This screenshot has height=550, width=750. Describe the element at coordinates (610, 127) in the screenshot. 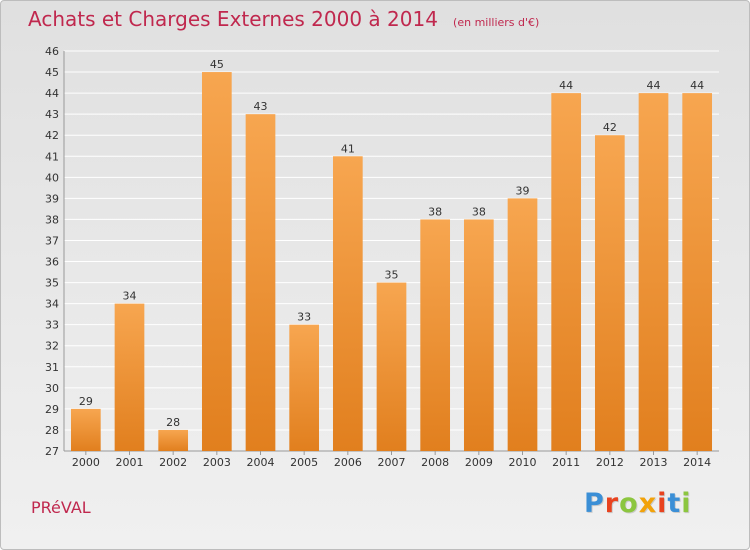

I see `data-label: 42` at that location.